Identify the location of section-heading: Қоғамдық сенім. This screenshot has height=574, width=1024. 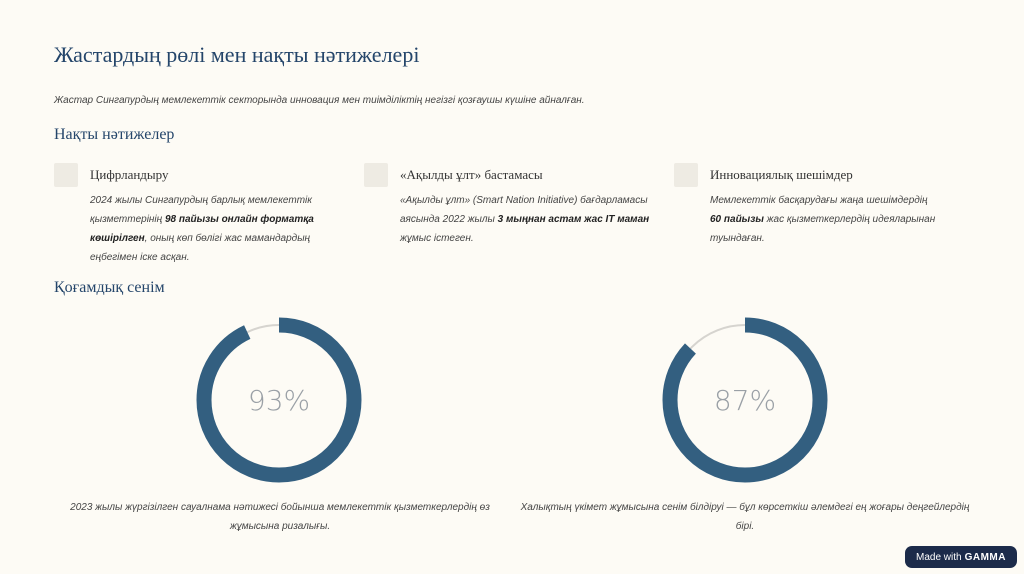
(109, 287).